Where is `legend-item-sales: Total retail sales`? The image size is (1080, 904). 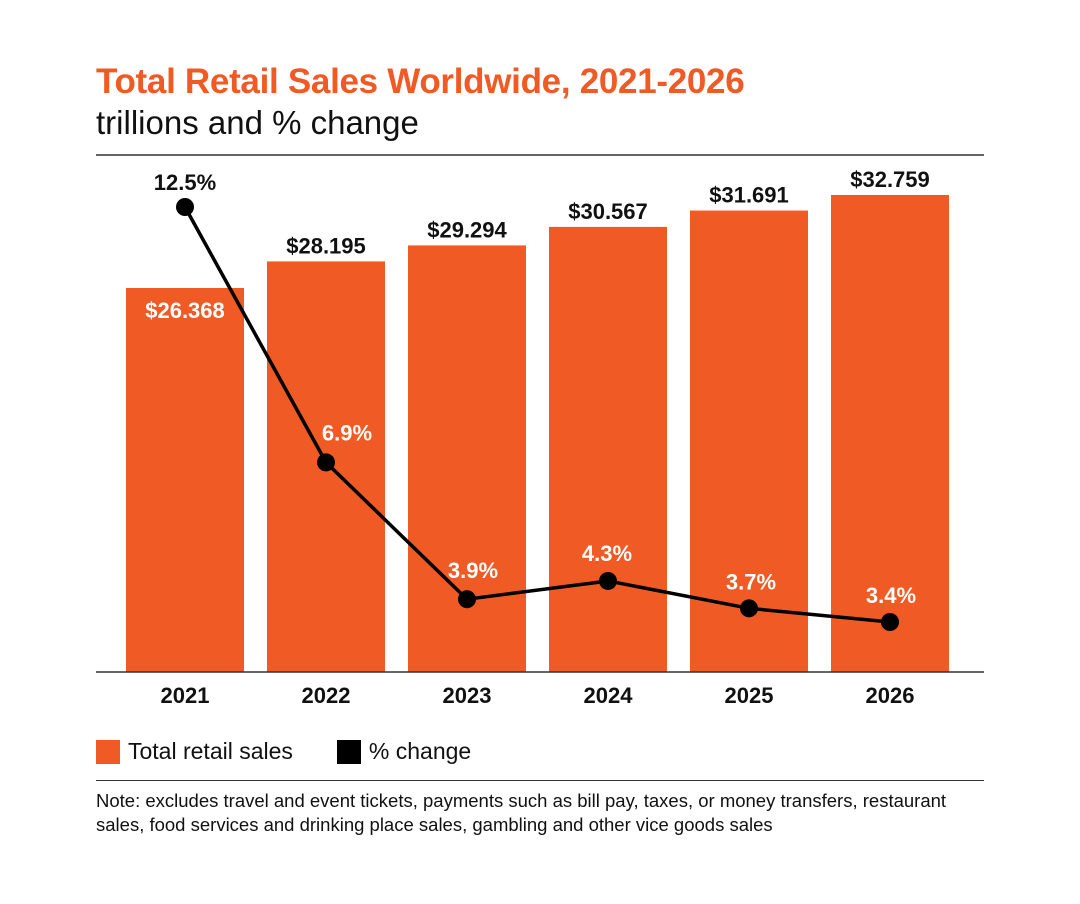 legend-item-sales: Total retail sales is located at coordinates (194, 751).